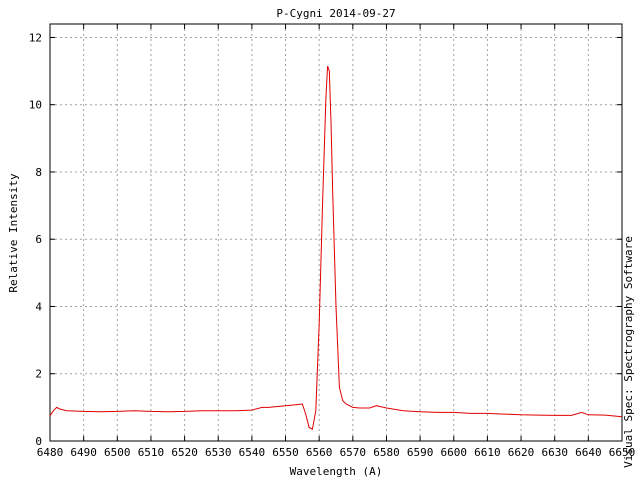 This screenshot has width=640, height=480. What do you see at coordinates (184, 452) in the screenshot?
I see `x-tick-label: 6520` at bounding box center [184, 452].